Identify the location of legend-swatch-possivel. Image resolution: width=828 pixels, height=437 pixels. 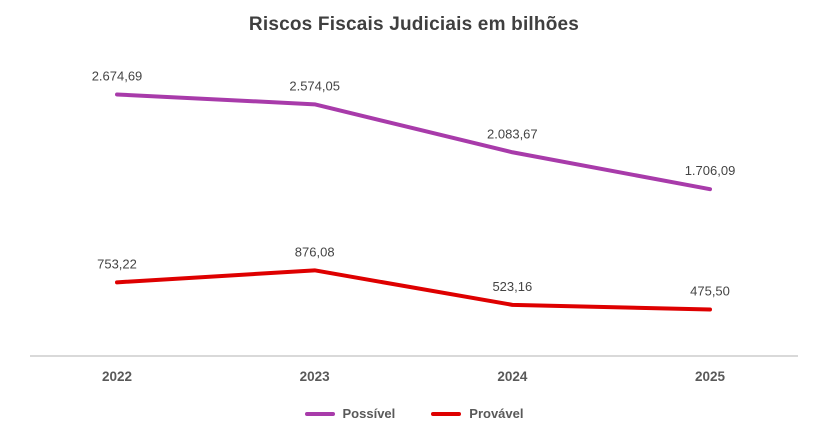
(319, 413).